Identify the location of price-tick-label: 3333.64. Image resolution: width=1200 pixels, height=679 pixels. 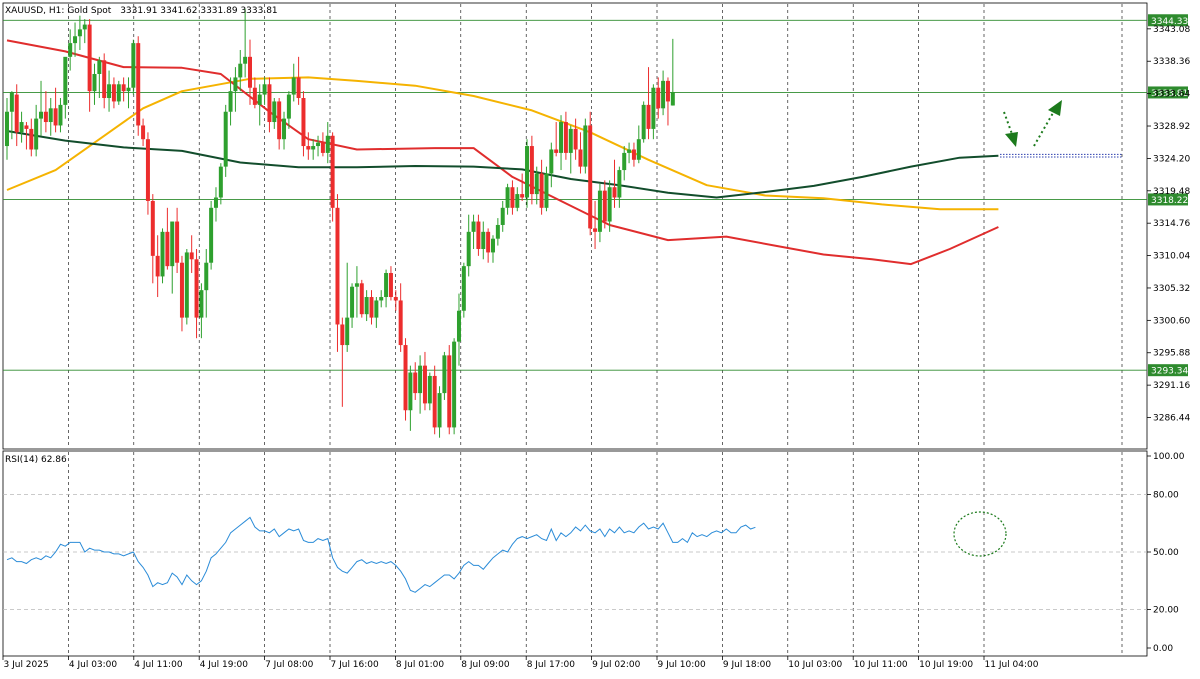
(1171, 95).